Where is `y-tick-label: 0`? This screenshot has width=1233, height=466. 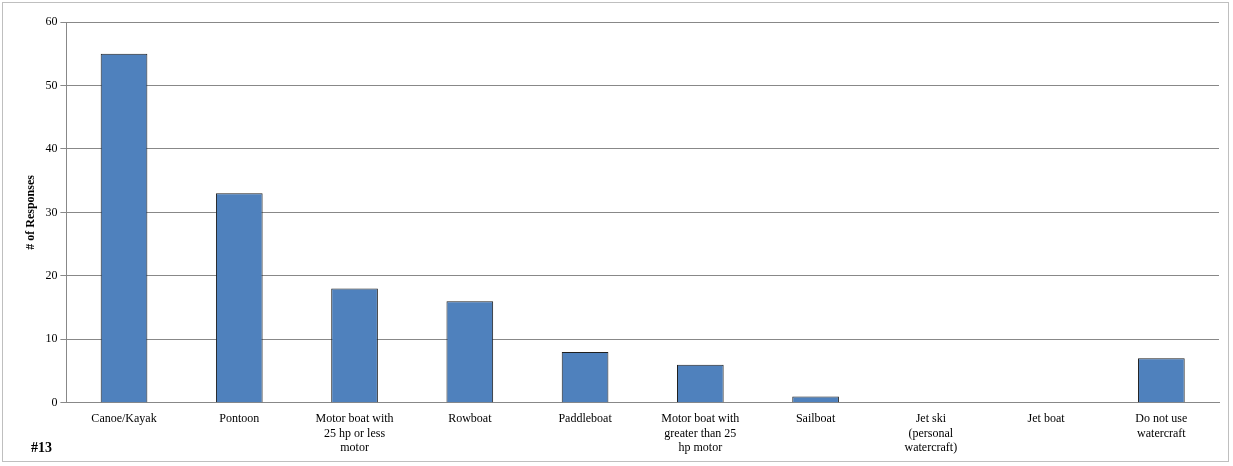
y-tick-label: 0 is located at coordinates (54, 401).